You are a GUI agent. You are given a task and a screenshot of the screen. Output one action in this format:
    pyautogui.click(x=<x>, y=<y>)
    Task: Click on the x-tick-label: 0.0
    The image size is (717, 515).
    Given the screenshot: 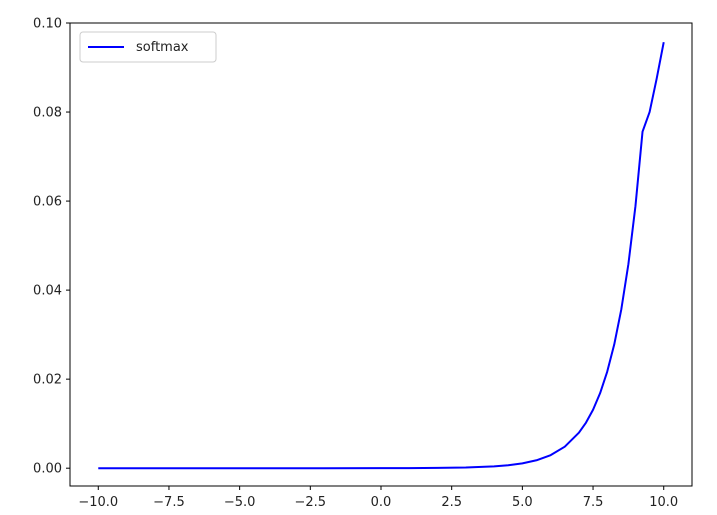 What is the action you would take?
    pyautogui.click(x=381, y=502)
    